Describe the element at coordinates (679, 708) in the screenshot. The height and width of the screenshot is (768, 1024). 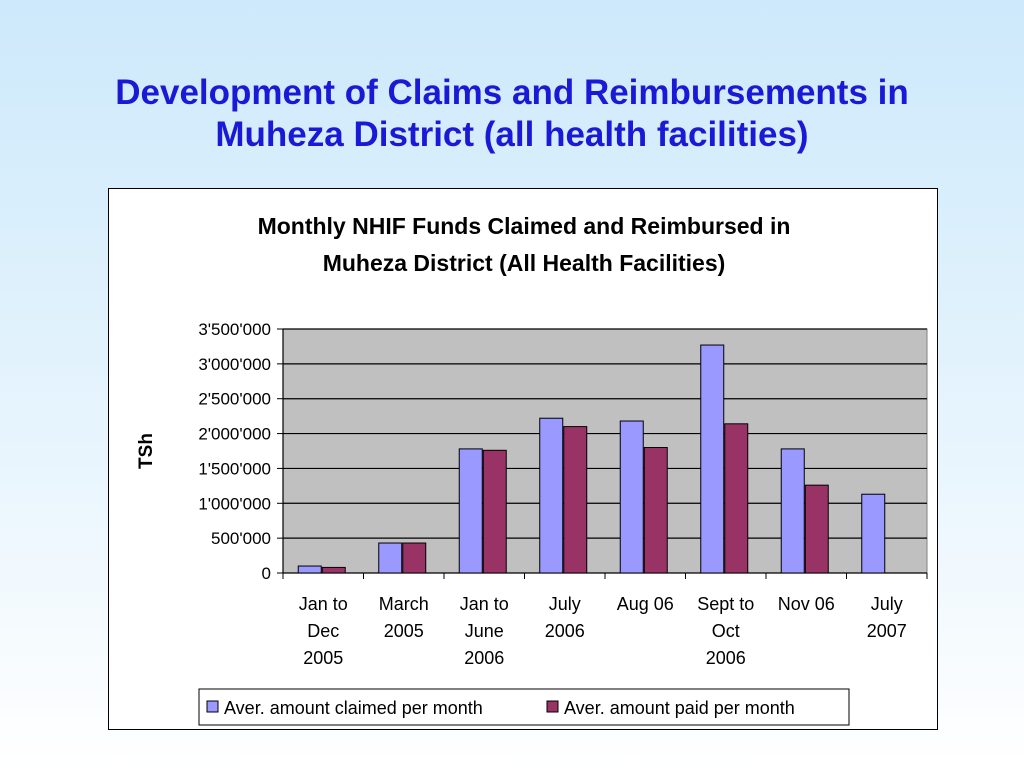
I see `legend-label: Aver. amount paid per month` at that location.